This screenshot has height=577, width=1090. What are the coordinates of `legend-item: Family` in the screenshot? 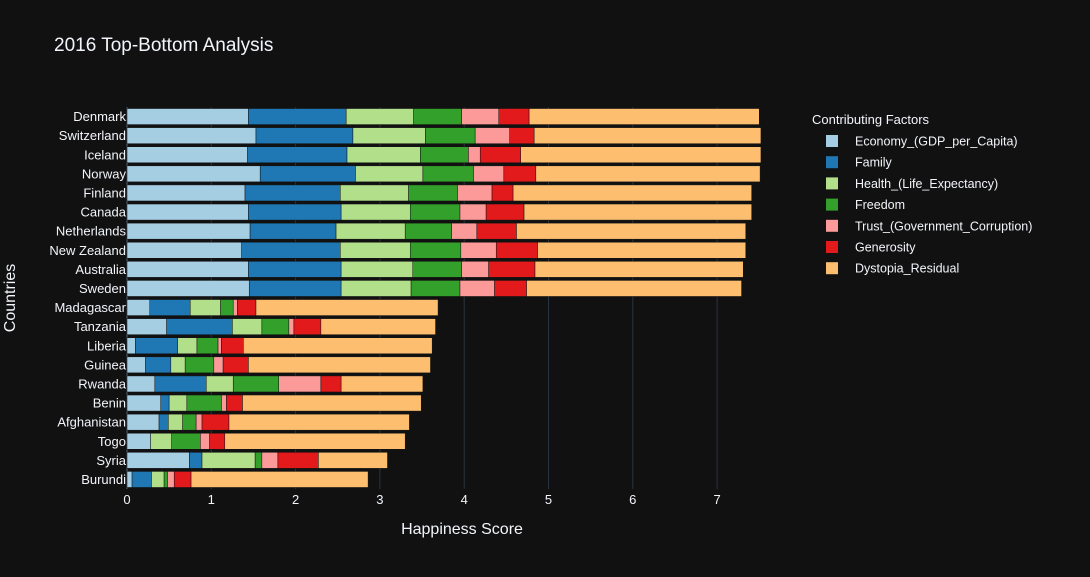 It's located at (859, 163).